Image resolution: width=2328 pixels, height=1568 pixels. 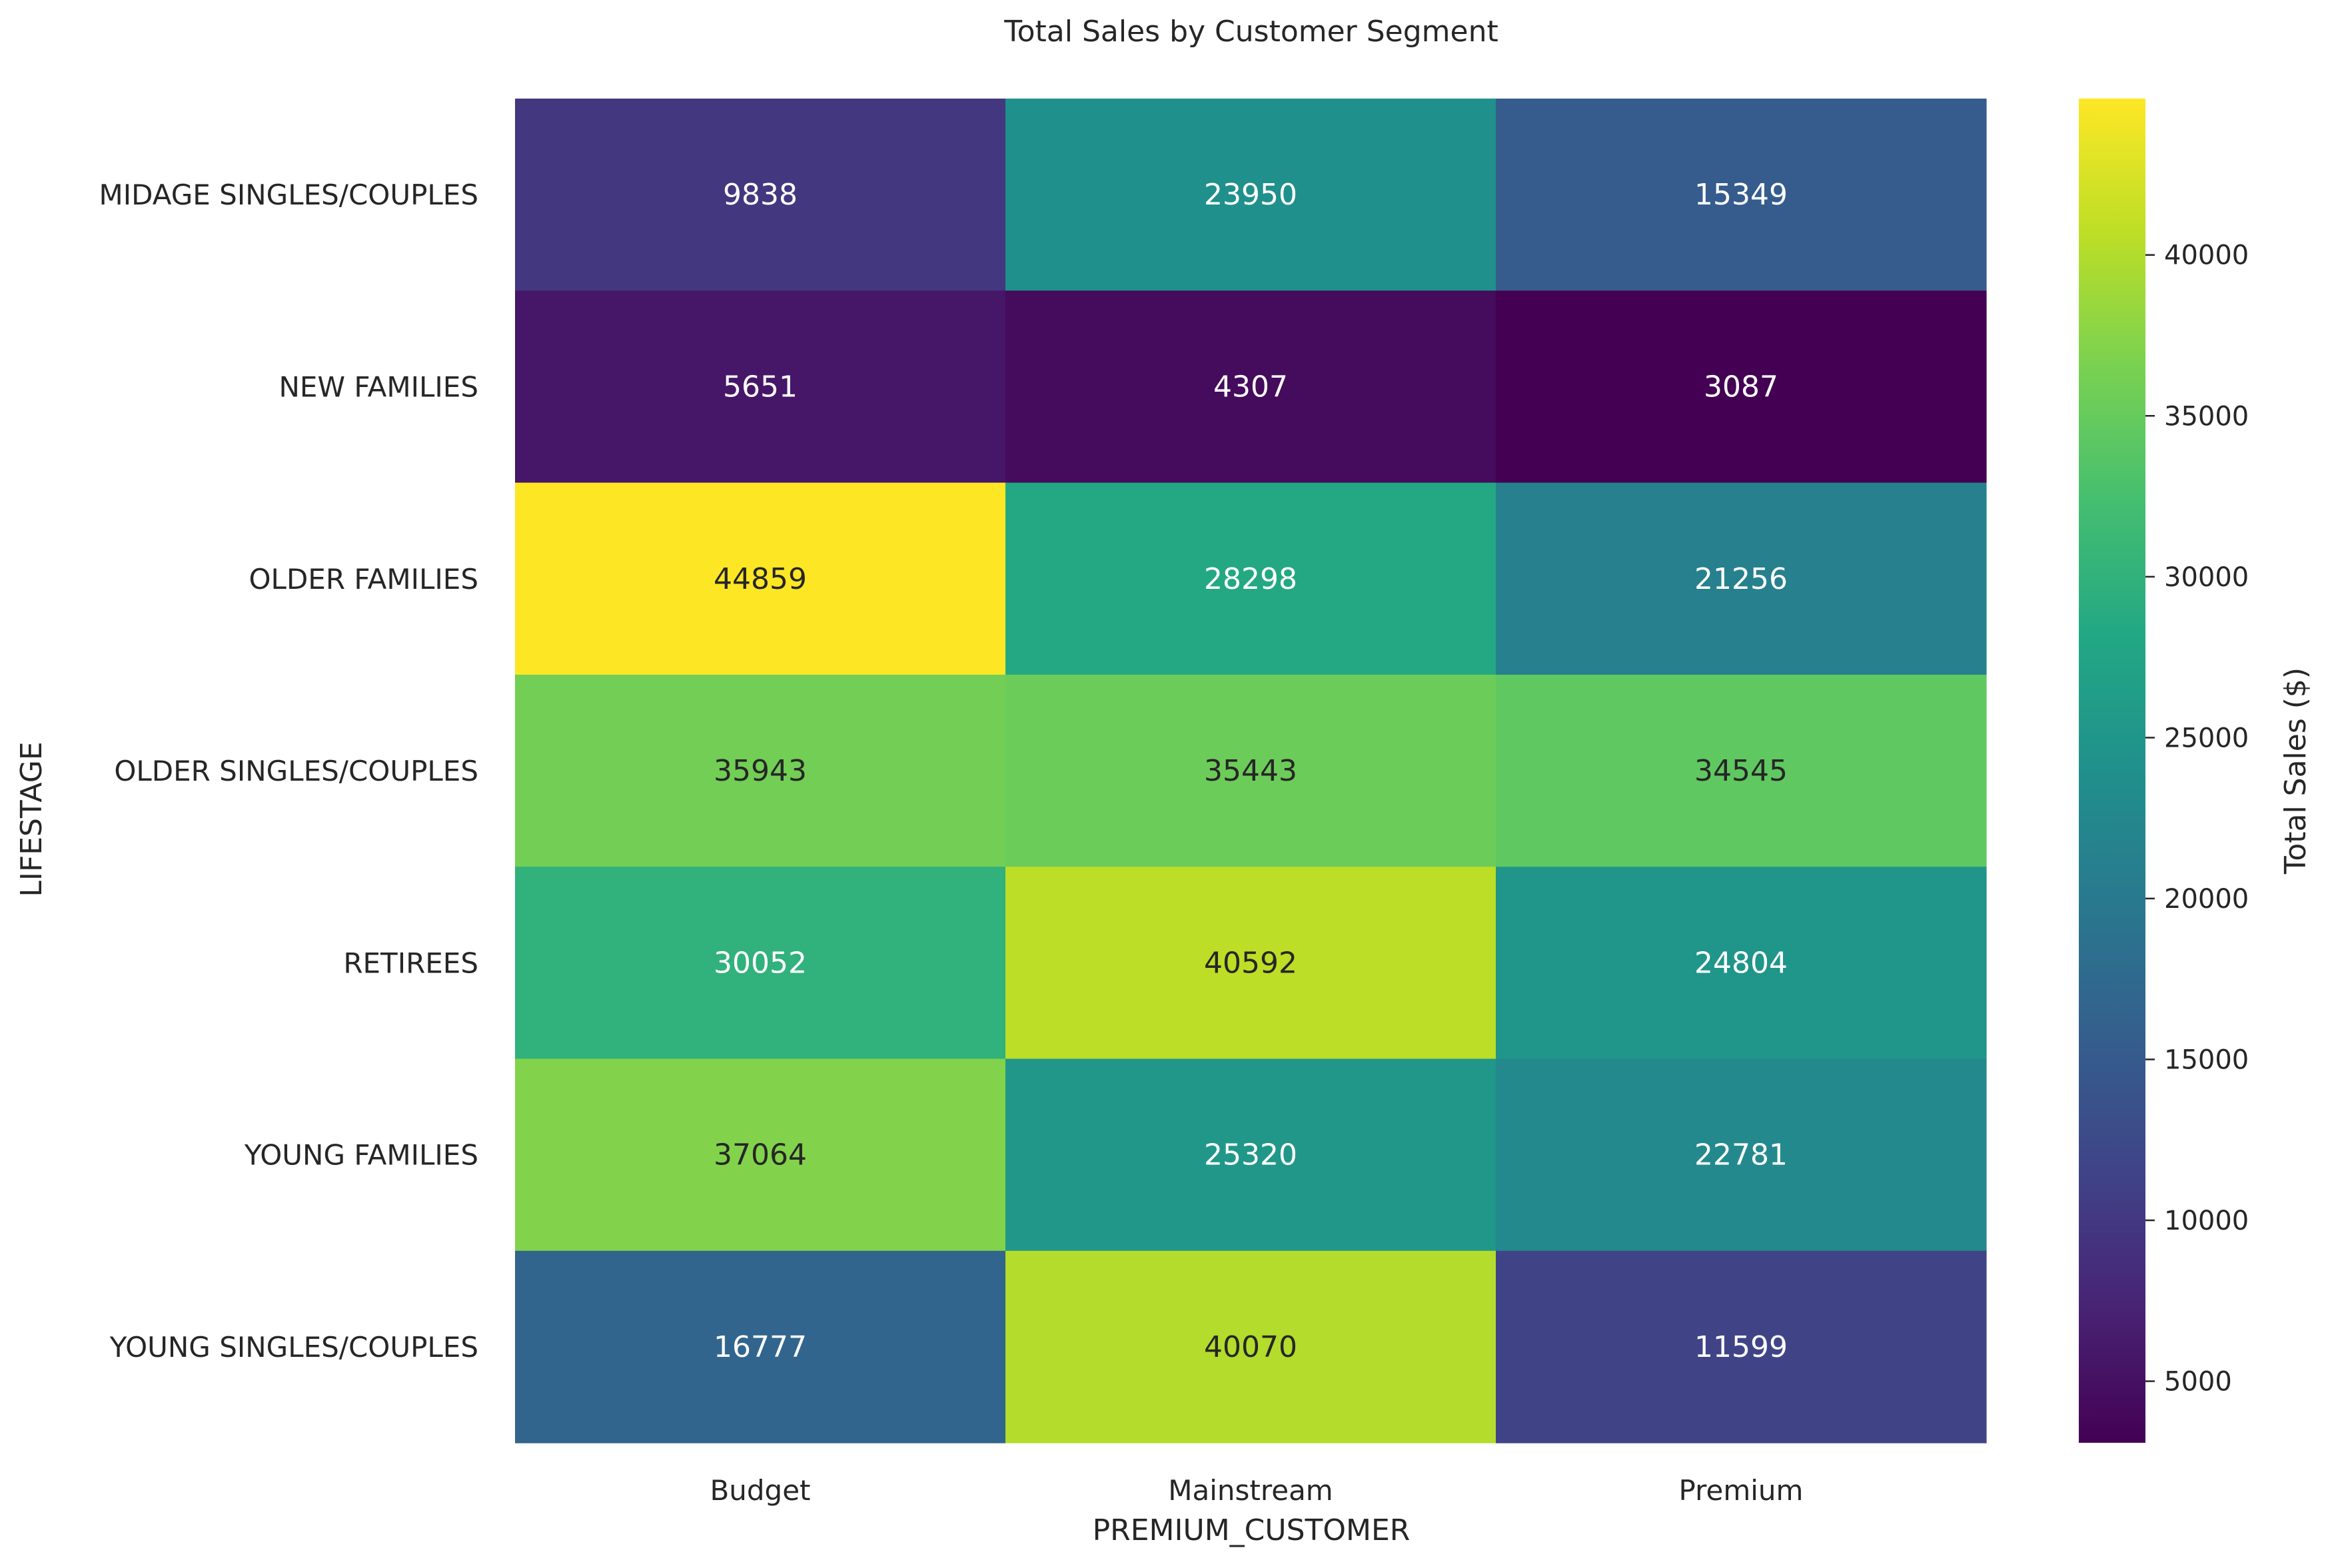 I want to click on cell-value-label: 9838, so click(x=760, y=195).